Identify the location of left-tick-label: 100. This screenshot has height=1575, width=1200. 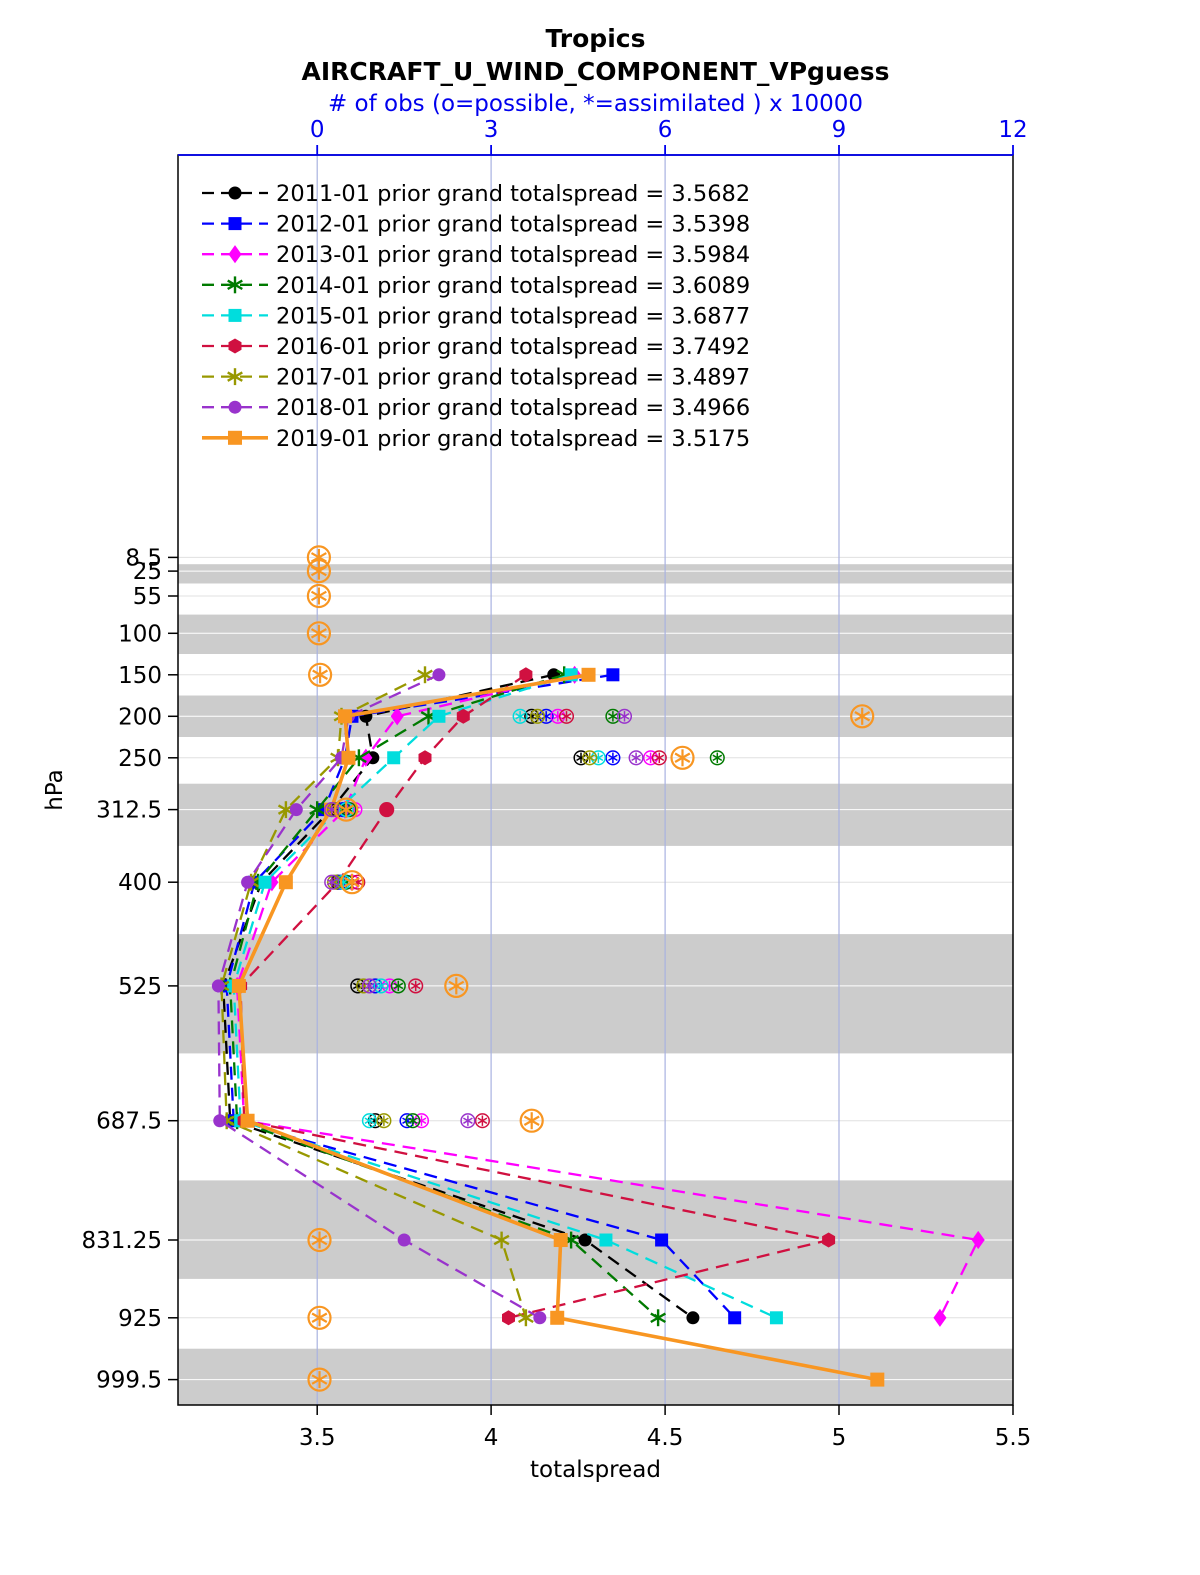
(140, 634).